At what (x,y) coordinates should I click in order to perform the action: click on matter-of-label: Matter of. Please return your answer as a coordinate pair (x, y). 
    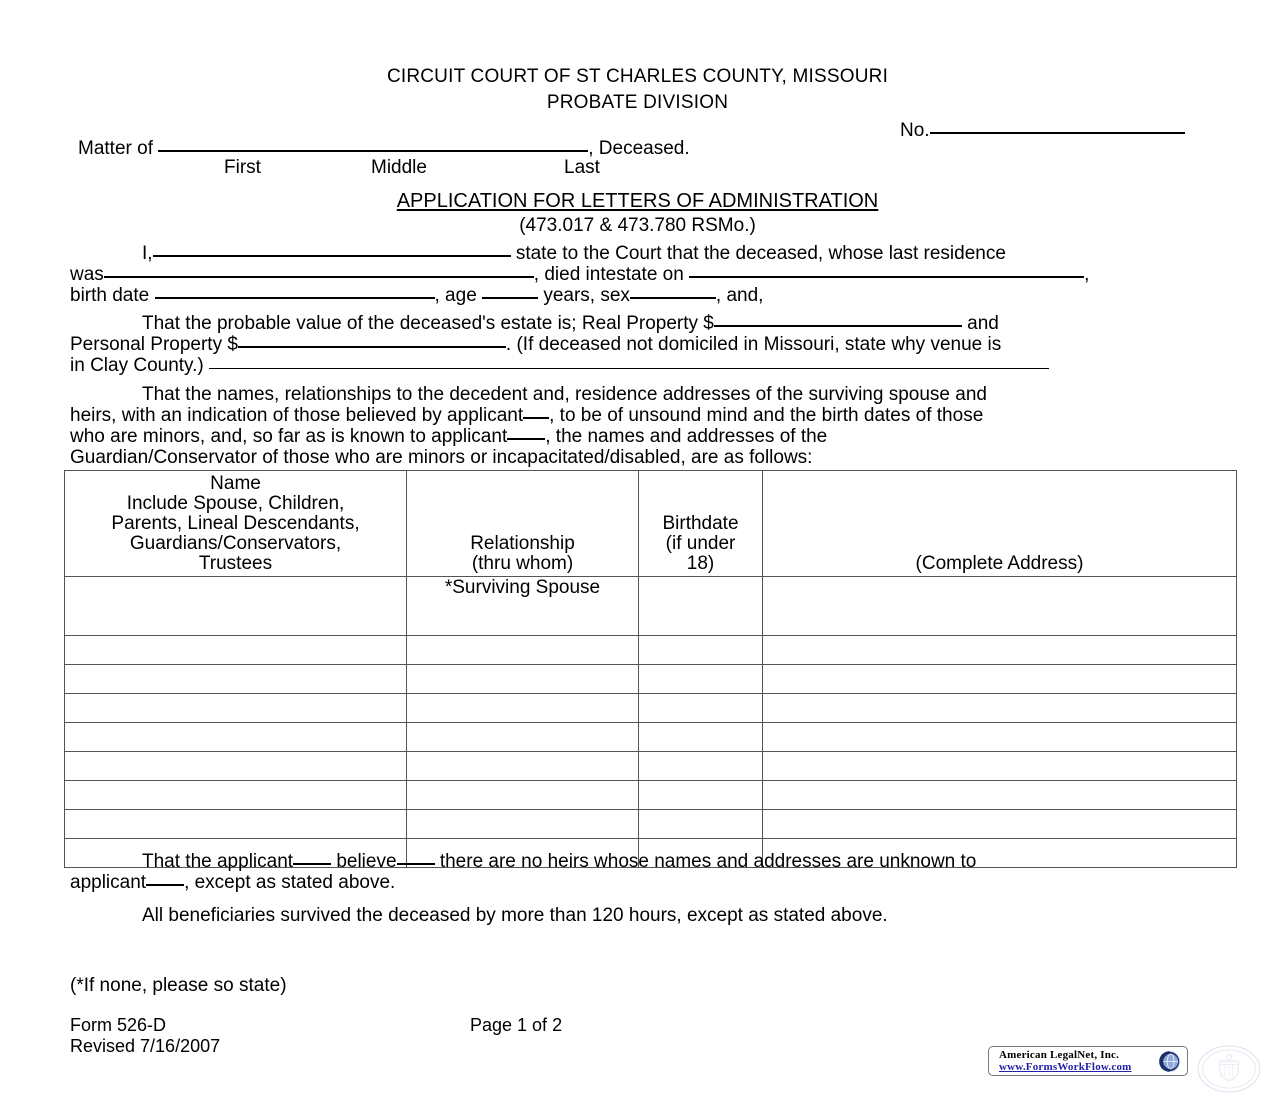
    Looking at the image, I should click on (118, 148).